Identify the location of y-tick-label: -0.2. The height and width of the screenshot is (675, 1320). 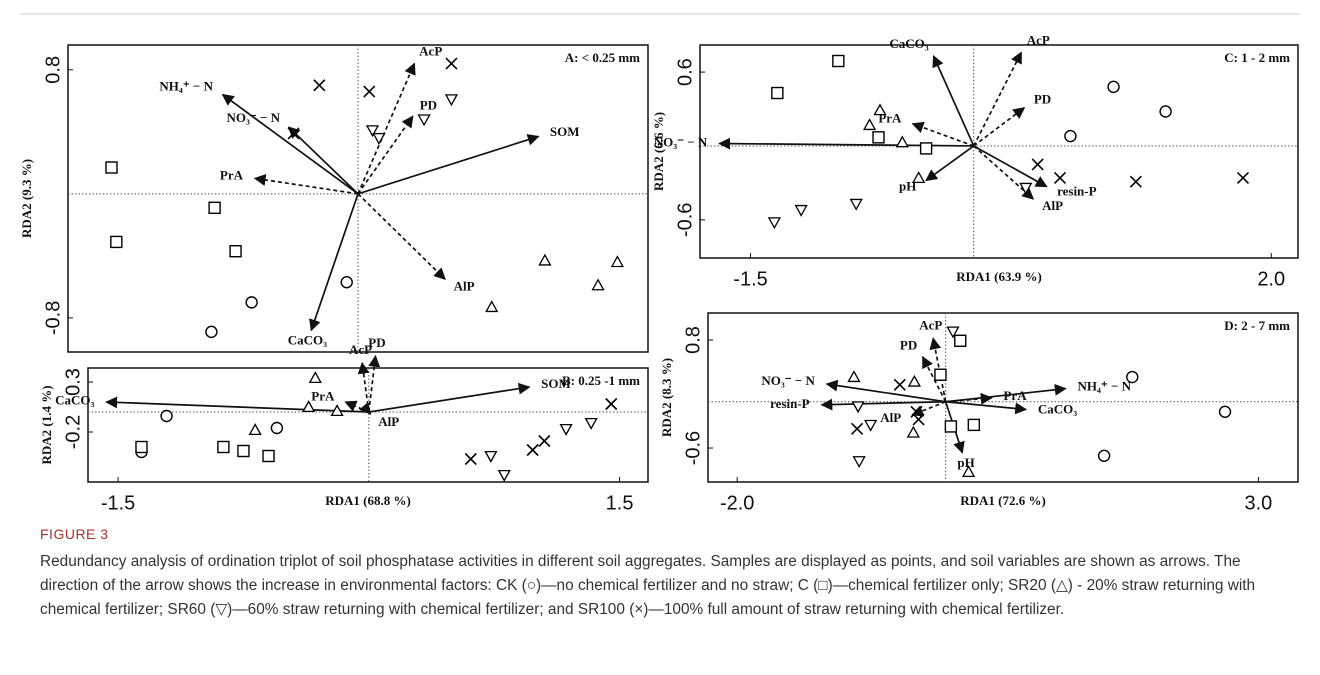
(73, 432).